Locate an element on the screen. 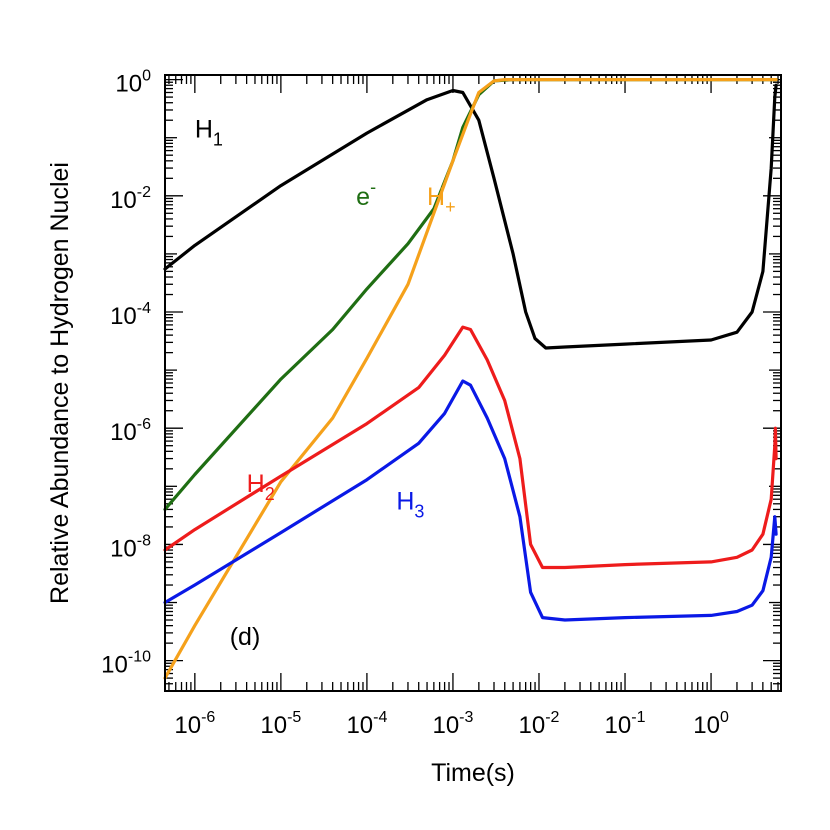 The height and width of the screenshot is (830, 830). x-axis-title: Time(s) is located at coordinates (473, 773).